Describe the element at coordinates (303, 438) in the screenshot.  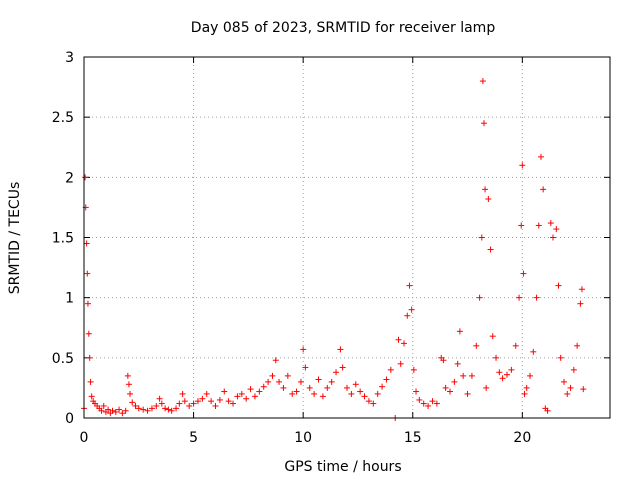
I see `x-tick-label: 10` at that location.